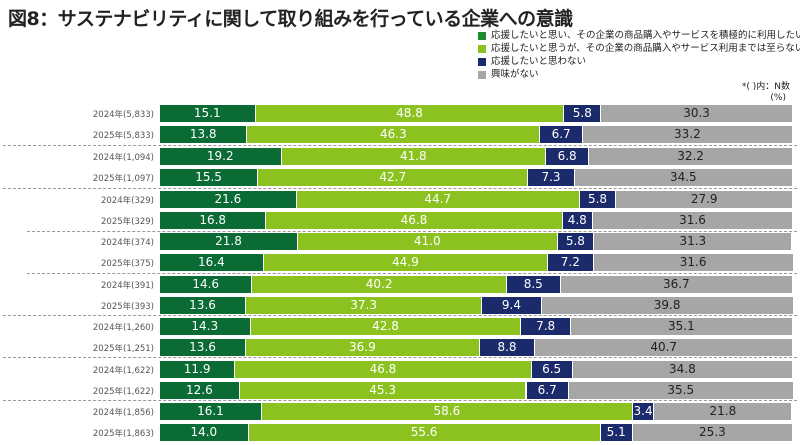 This screenshot has height=445, width=800. I want to click on legend-label: 興味がない, so click(515, 74).